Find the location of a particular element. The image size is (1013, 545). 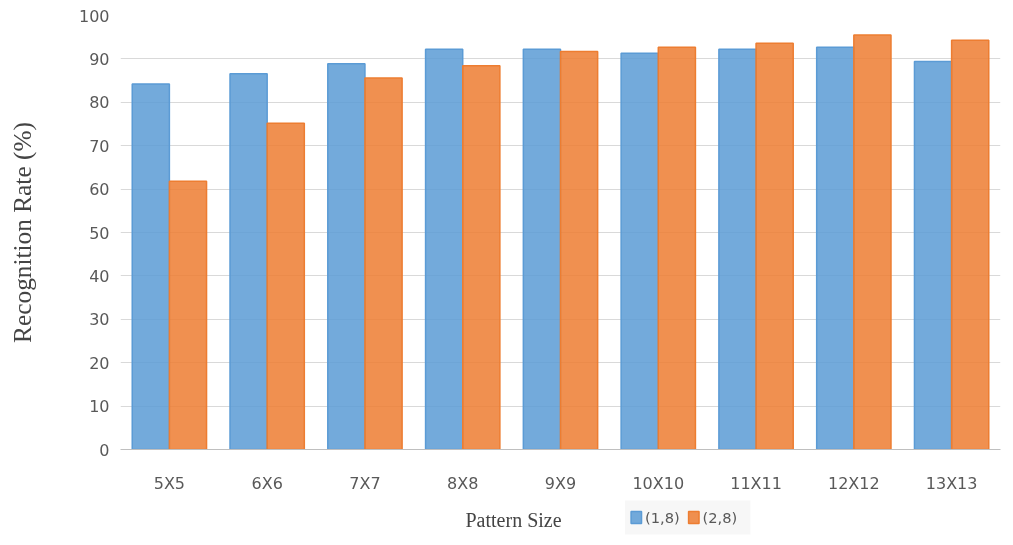

x-tick-label: 5X5 is located at coordinates (169, 483).